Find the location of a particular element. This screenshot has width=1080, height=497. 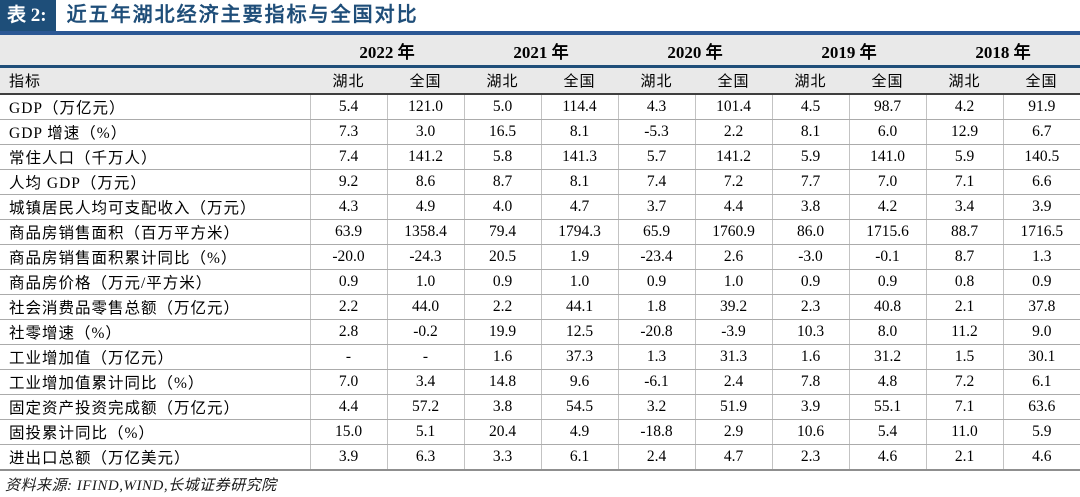

value-cell: 2.2 is located at coordinates (733, 132).